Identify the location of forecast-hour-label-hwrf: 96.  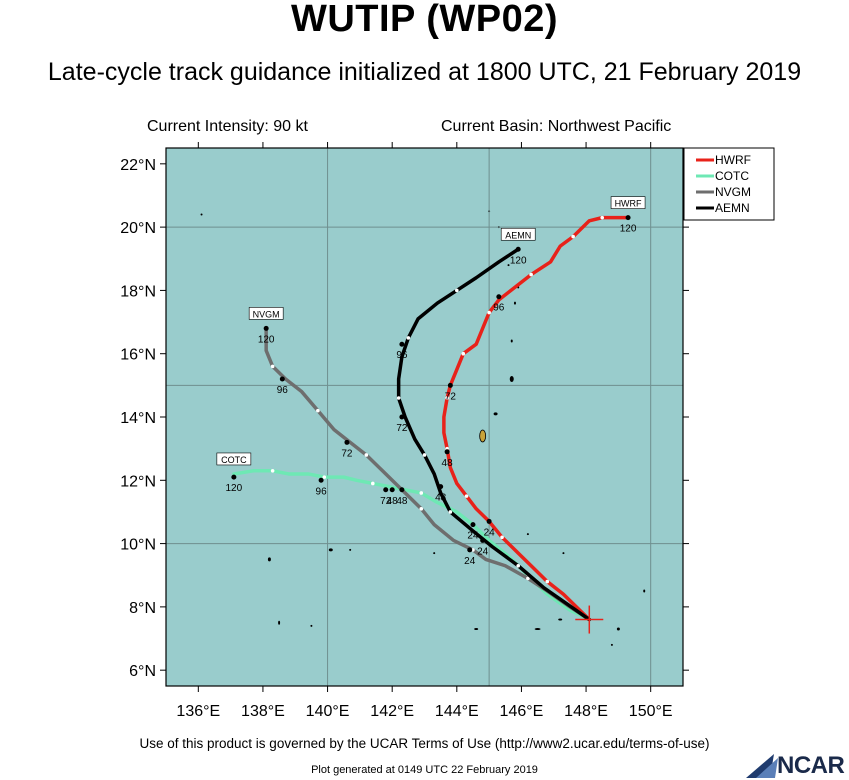
(499, 308).